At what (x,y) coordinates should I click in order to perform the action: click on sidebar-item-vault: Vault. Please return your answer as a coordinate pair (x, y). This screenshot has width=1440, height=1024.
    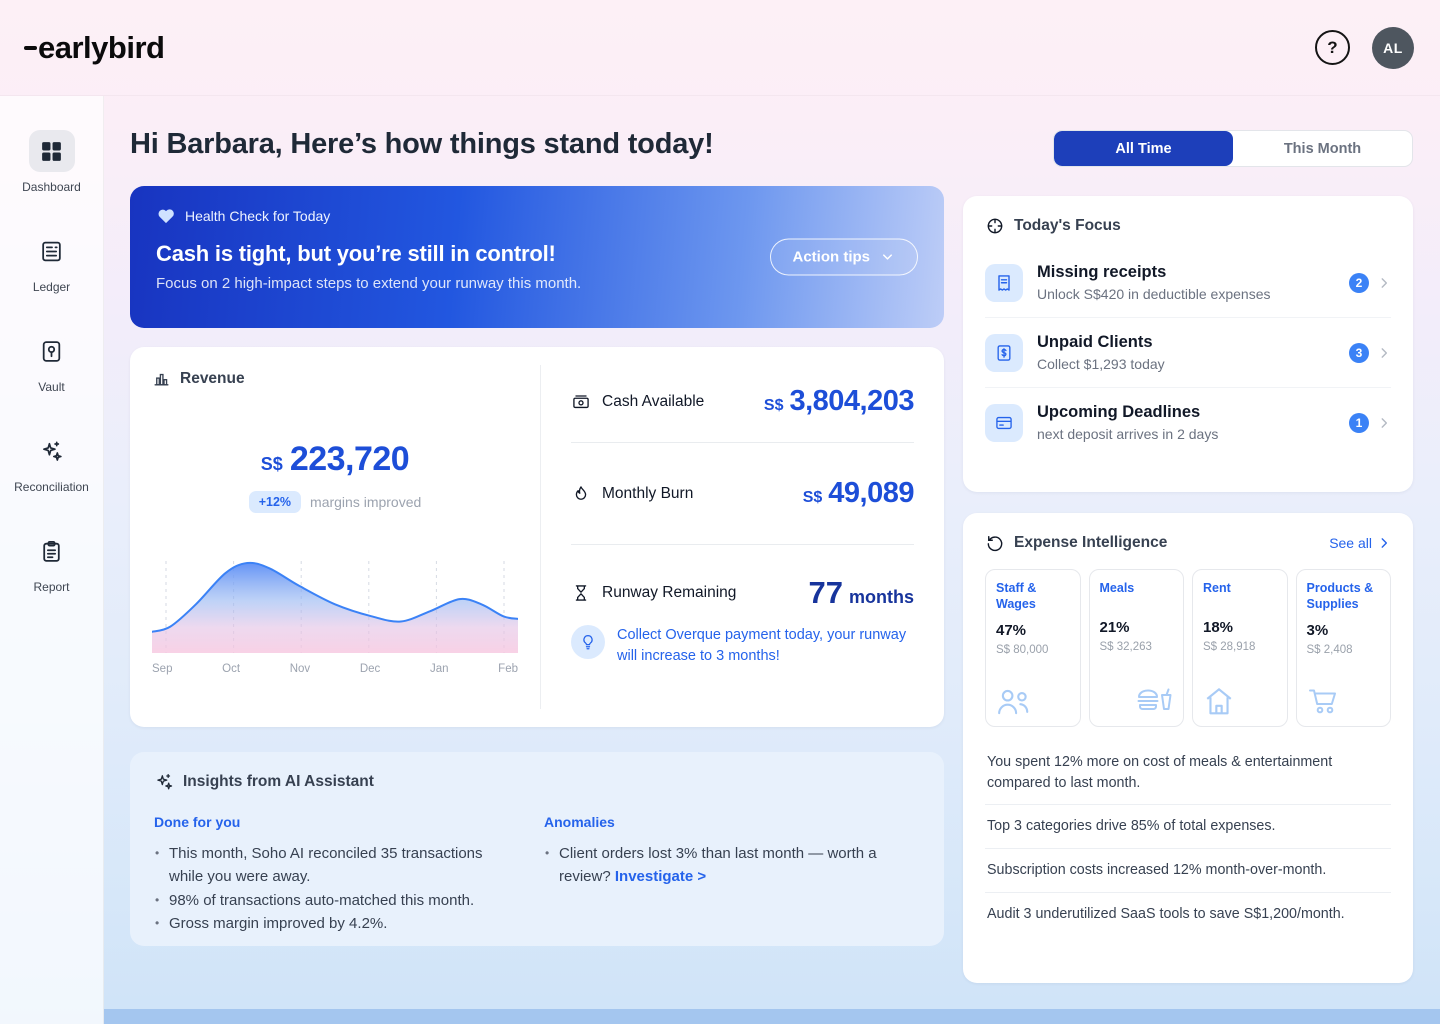
    Looking at the image, I should click on (52, 362).